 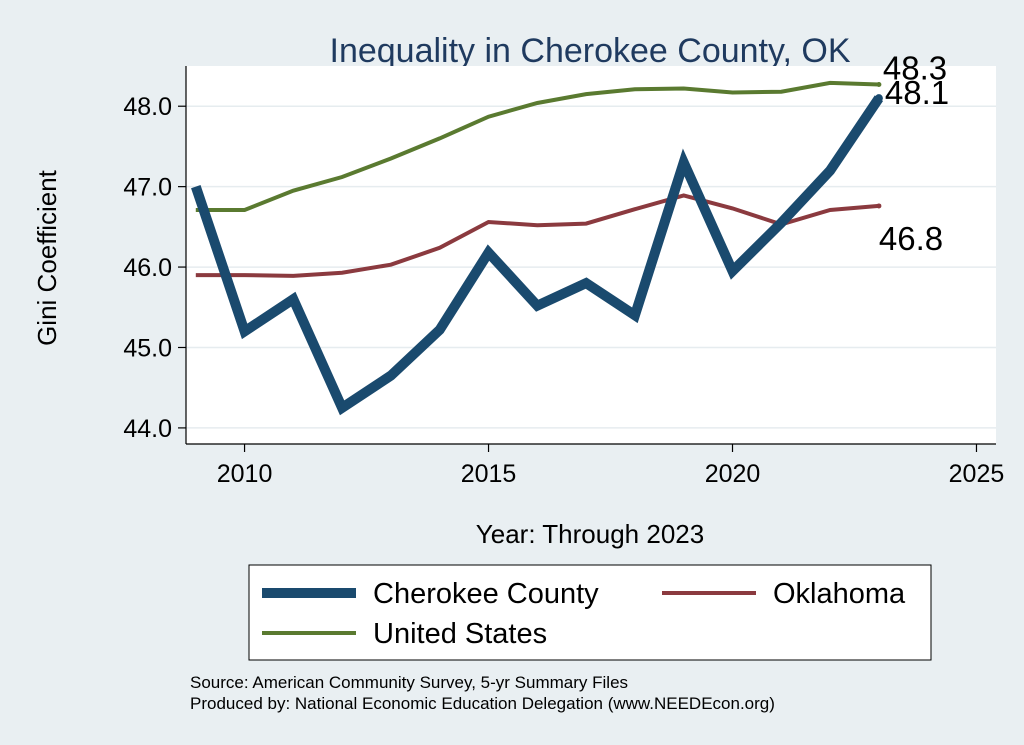 I want to click on x-tick-label: 2020, so click(x=733, y=474).